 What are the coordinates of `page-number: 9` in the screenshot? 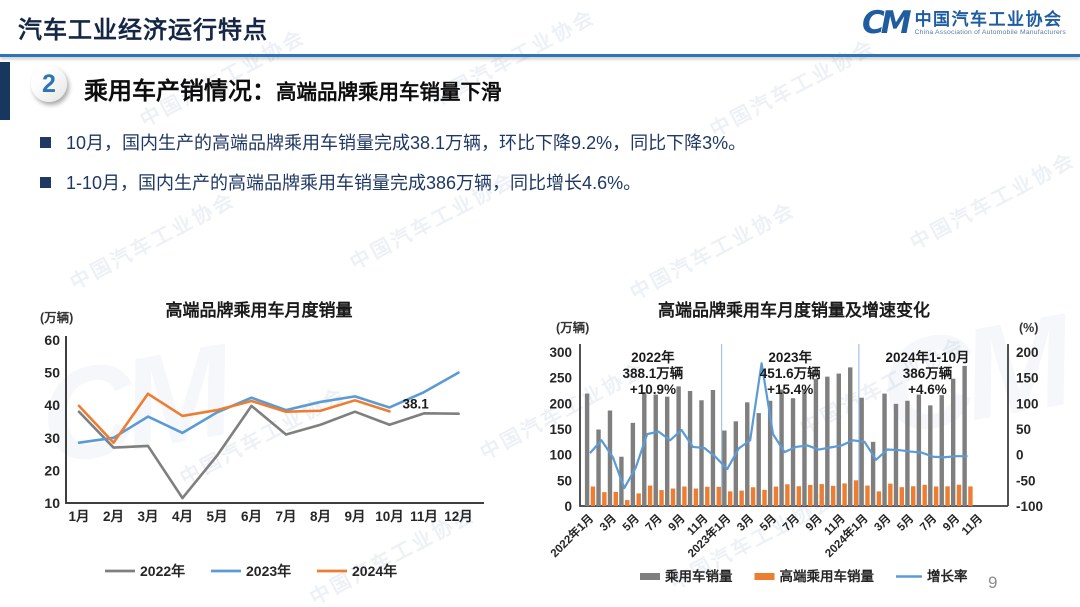 It's located at (993, 582).